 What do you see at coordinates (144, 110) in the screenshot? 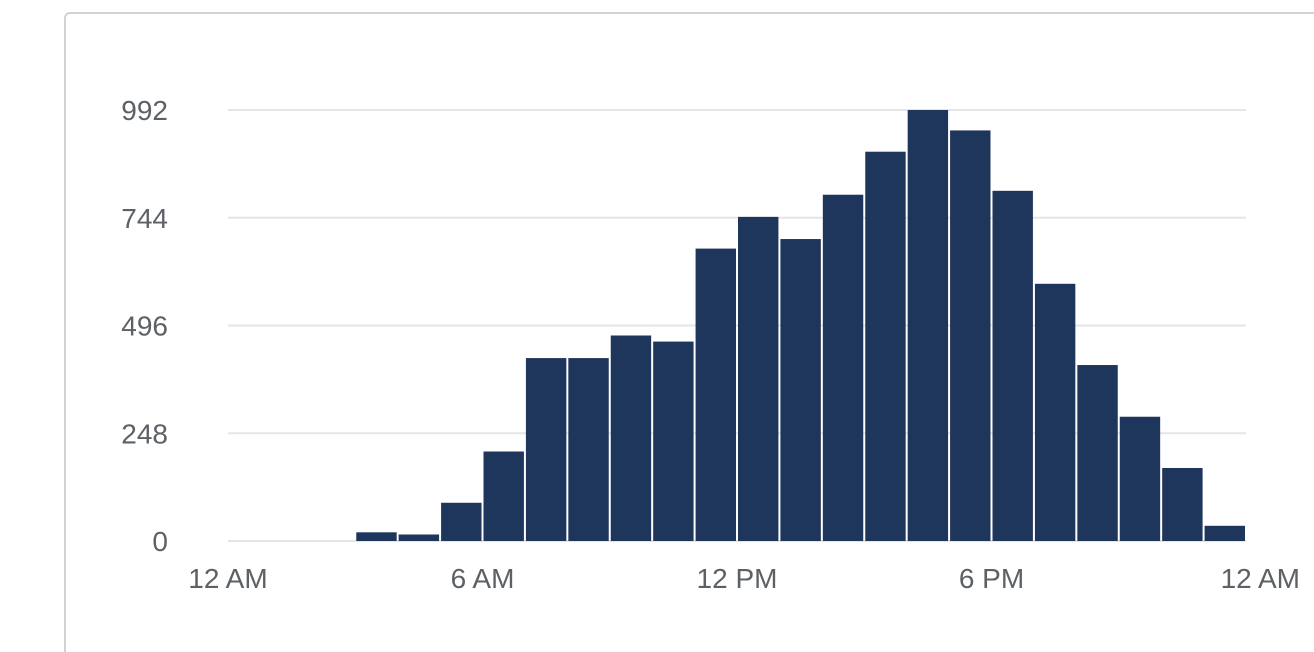
I see `y-tick-label: 992` at bounding box center [144, 110].